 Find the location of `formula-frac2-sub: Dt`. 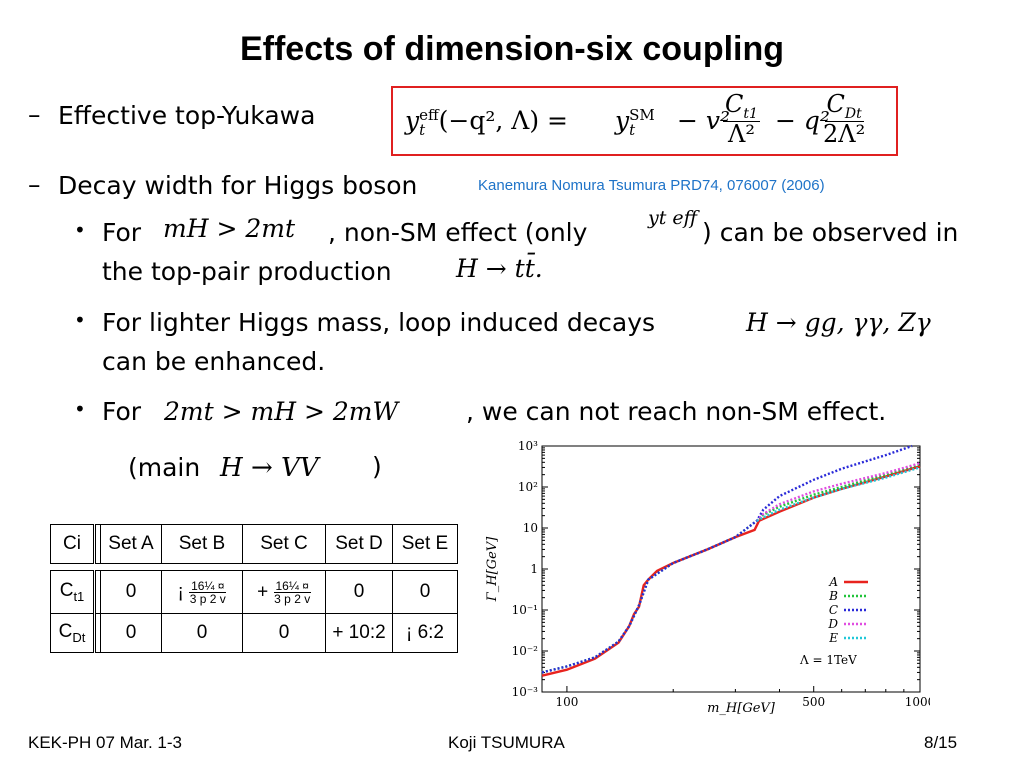

formula-frac2-sub: Dt is located at coordinates (853, 113).